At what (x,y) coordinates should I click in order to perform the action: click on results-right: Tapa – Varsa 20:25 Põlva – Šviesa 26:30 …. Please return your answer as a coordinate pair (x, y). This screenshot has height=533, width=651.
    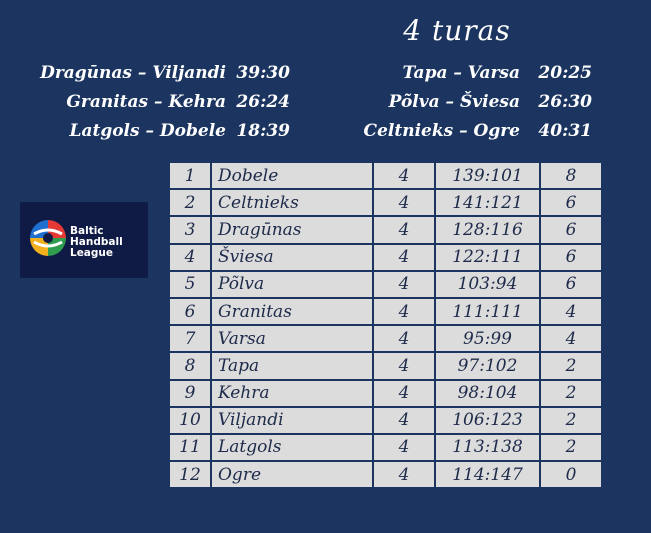
    Looking at the image, I should click on (474, 101).